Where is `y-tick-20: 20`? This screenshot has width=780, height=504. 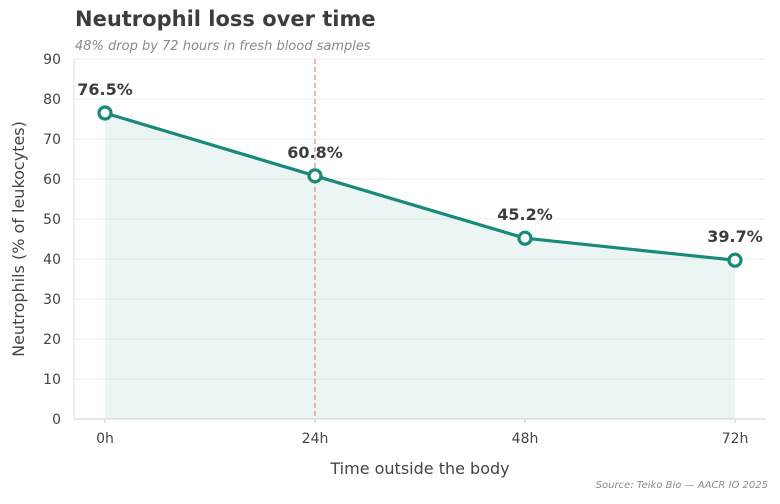
y-tick-20: 20 is located at coordinates (52, 340).